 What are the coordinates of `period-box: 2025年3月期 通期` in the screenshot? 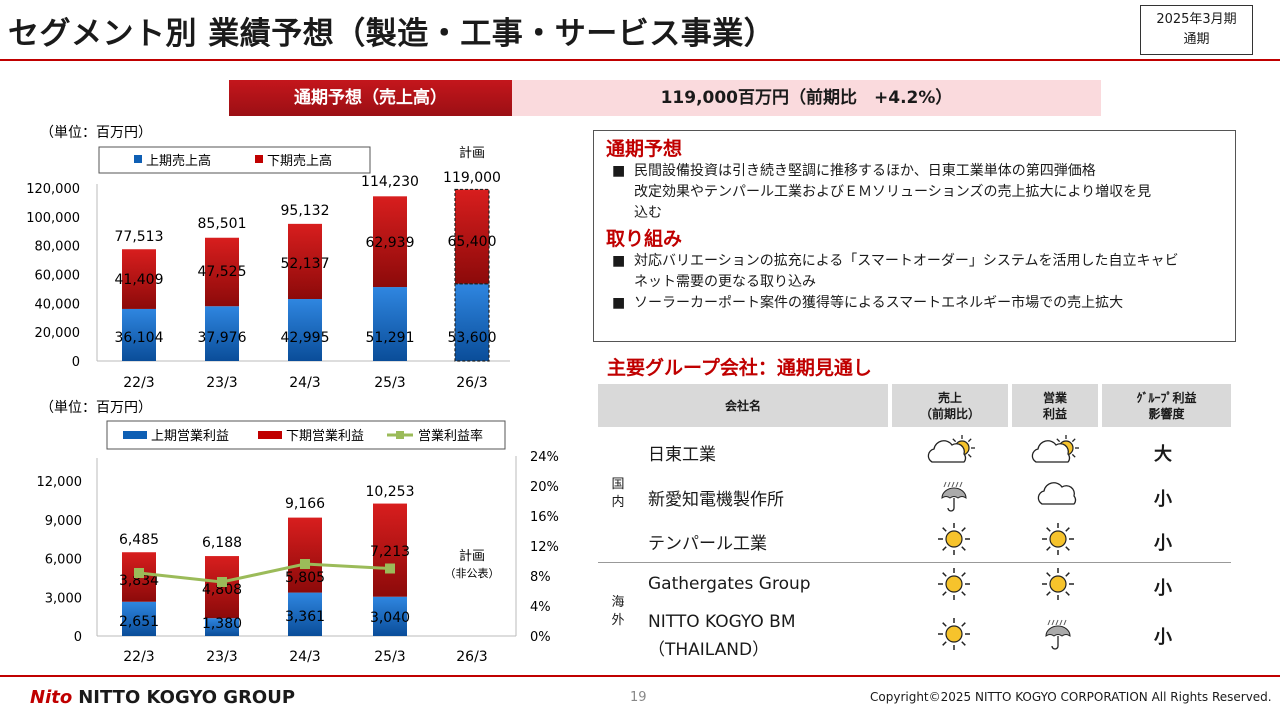 It's located at (1196, 30).